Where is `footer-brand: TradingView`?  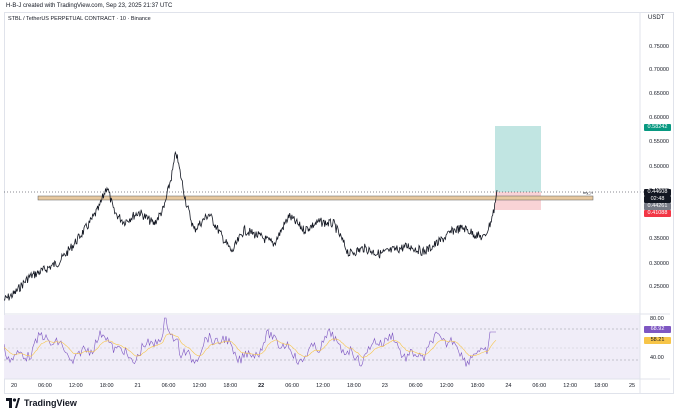 footer-brand: TradingView is located at coordinates (41, 403).